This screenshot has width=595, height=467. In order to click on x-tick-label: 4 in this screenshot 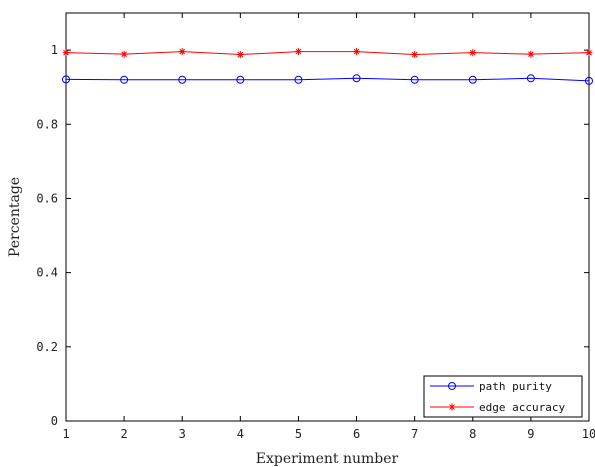, I will do `click(240, 434)`.